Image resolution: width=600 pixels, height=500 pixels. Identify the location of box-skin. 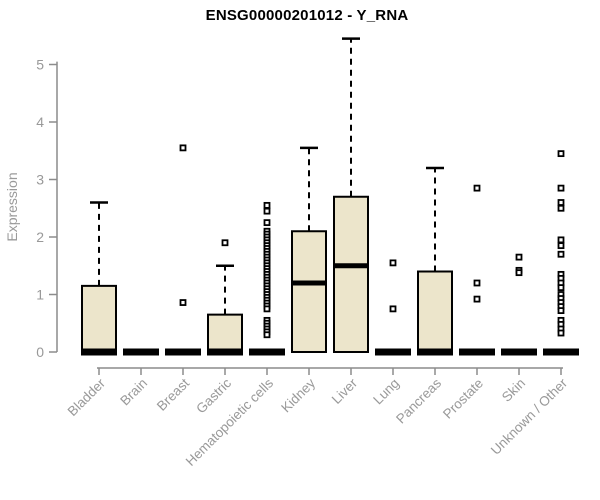
(519, 304).